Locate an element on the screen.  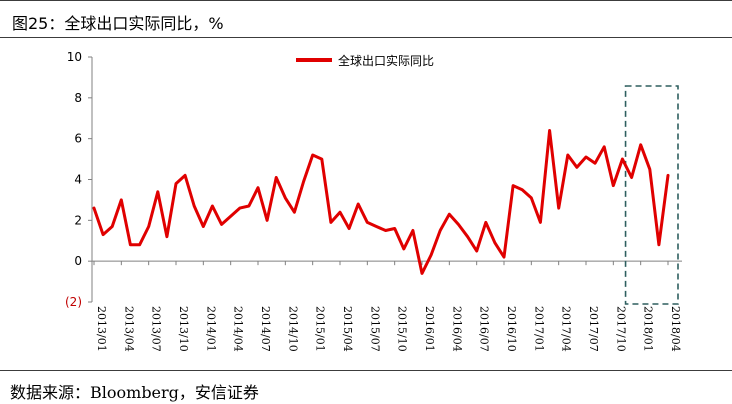
y-tick-label: 6 is located at coordinates (78, 139).